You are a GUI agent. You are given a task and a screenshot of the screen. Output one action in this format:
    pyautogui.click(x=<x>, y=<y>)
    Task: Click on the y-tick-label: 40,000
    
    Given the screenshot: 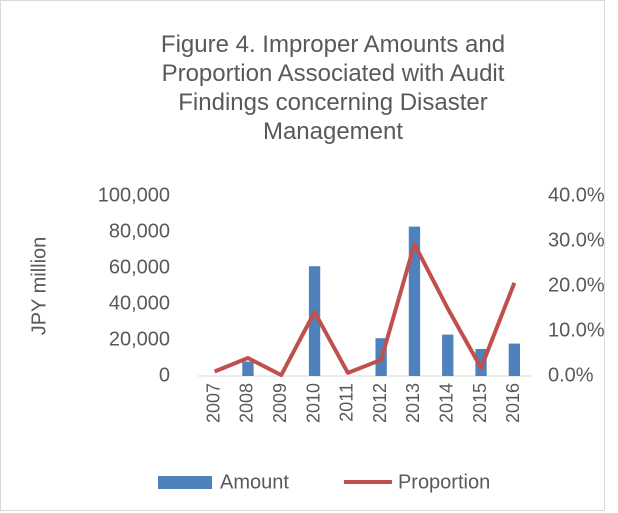 What is the action you would take?
    pyautogui.click(x=139, y=303)
    